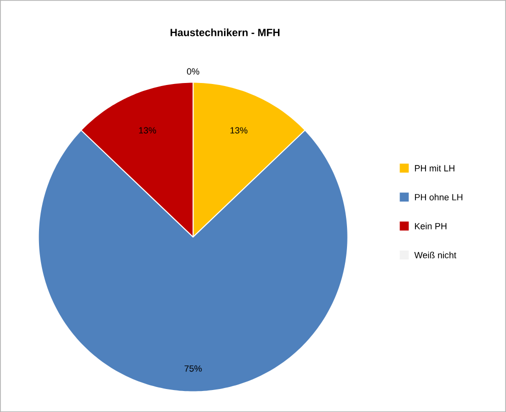  I want to click on legend-label: Kein PH, so click(430, 226).